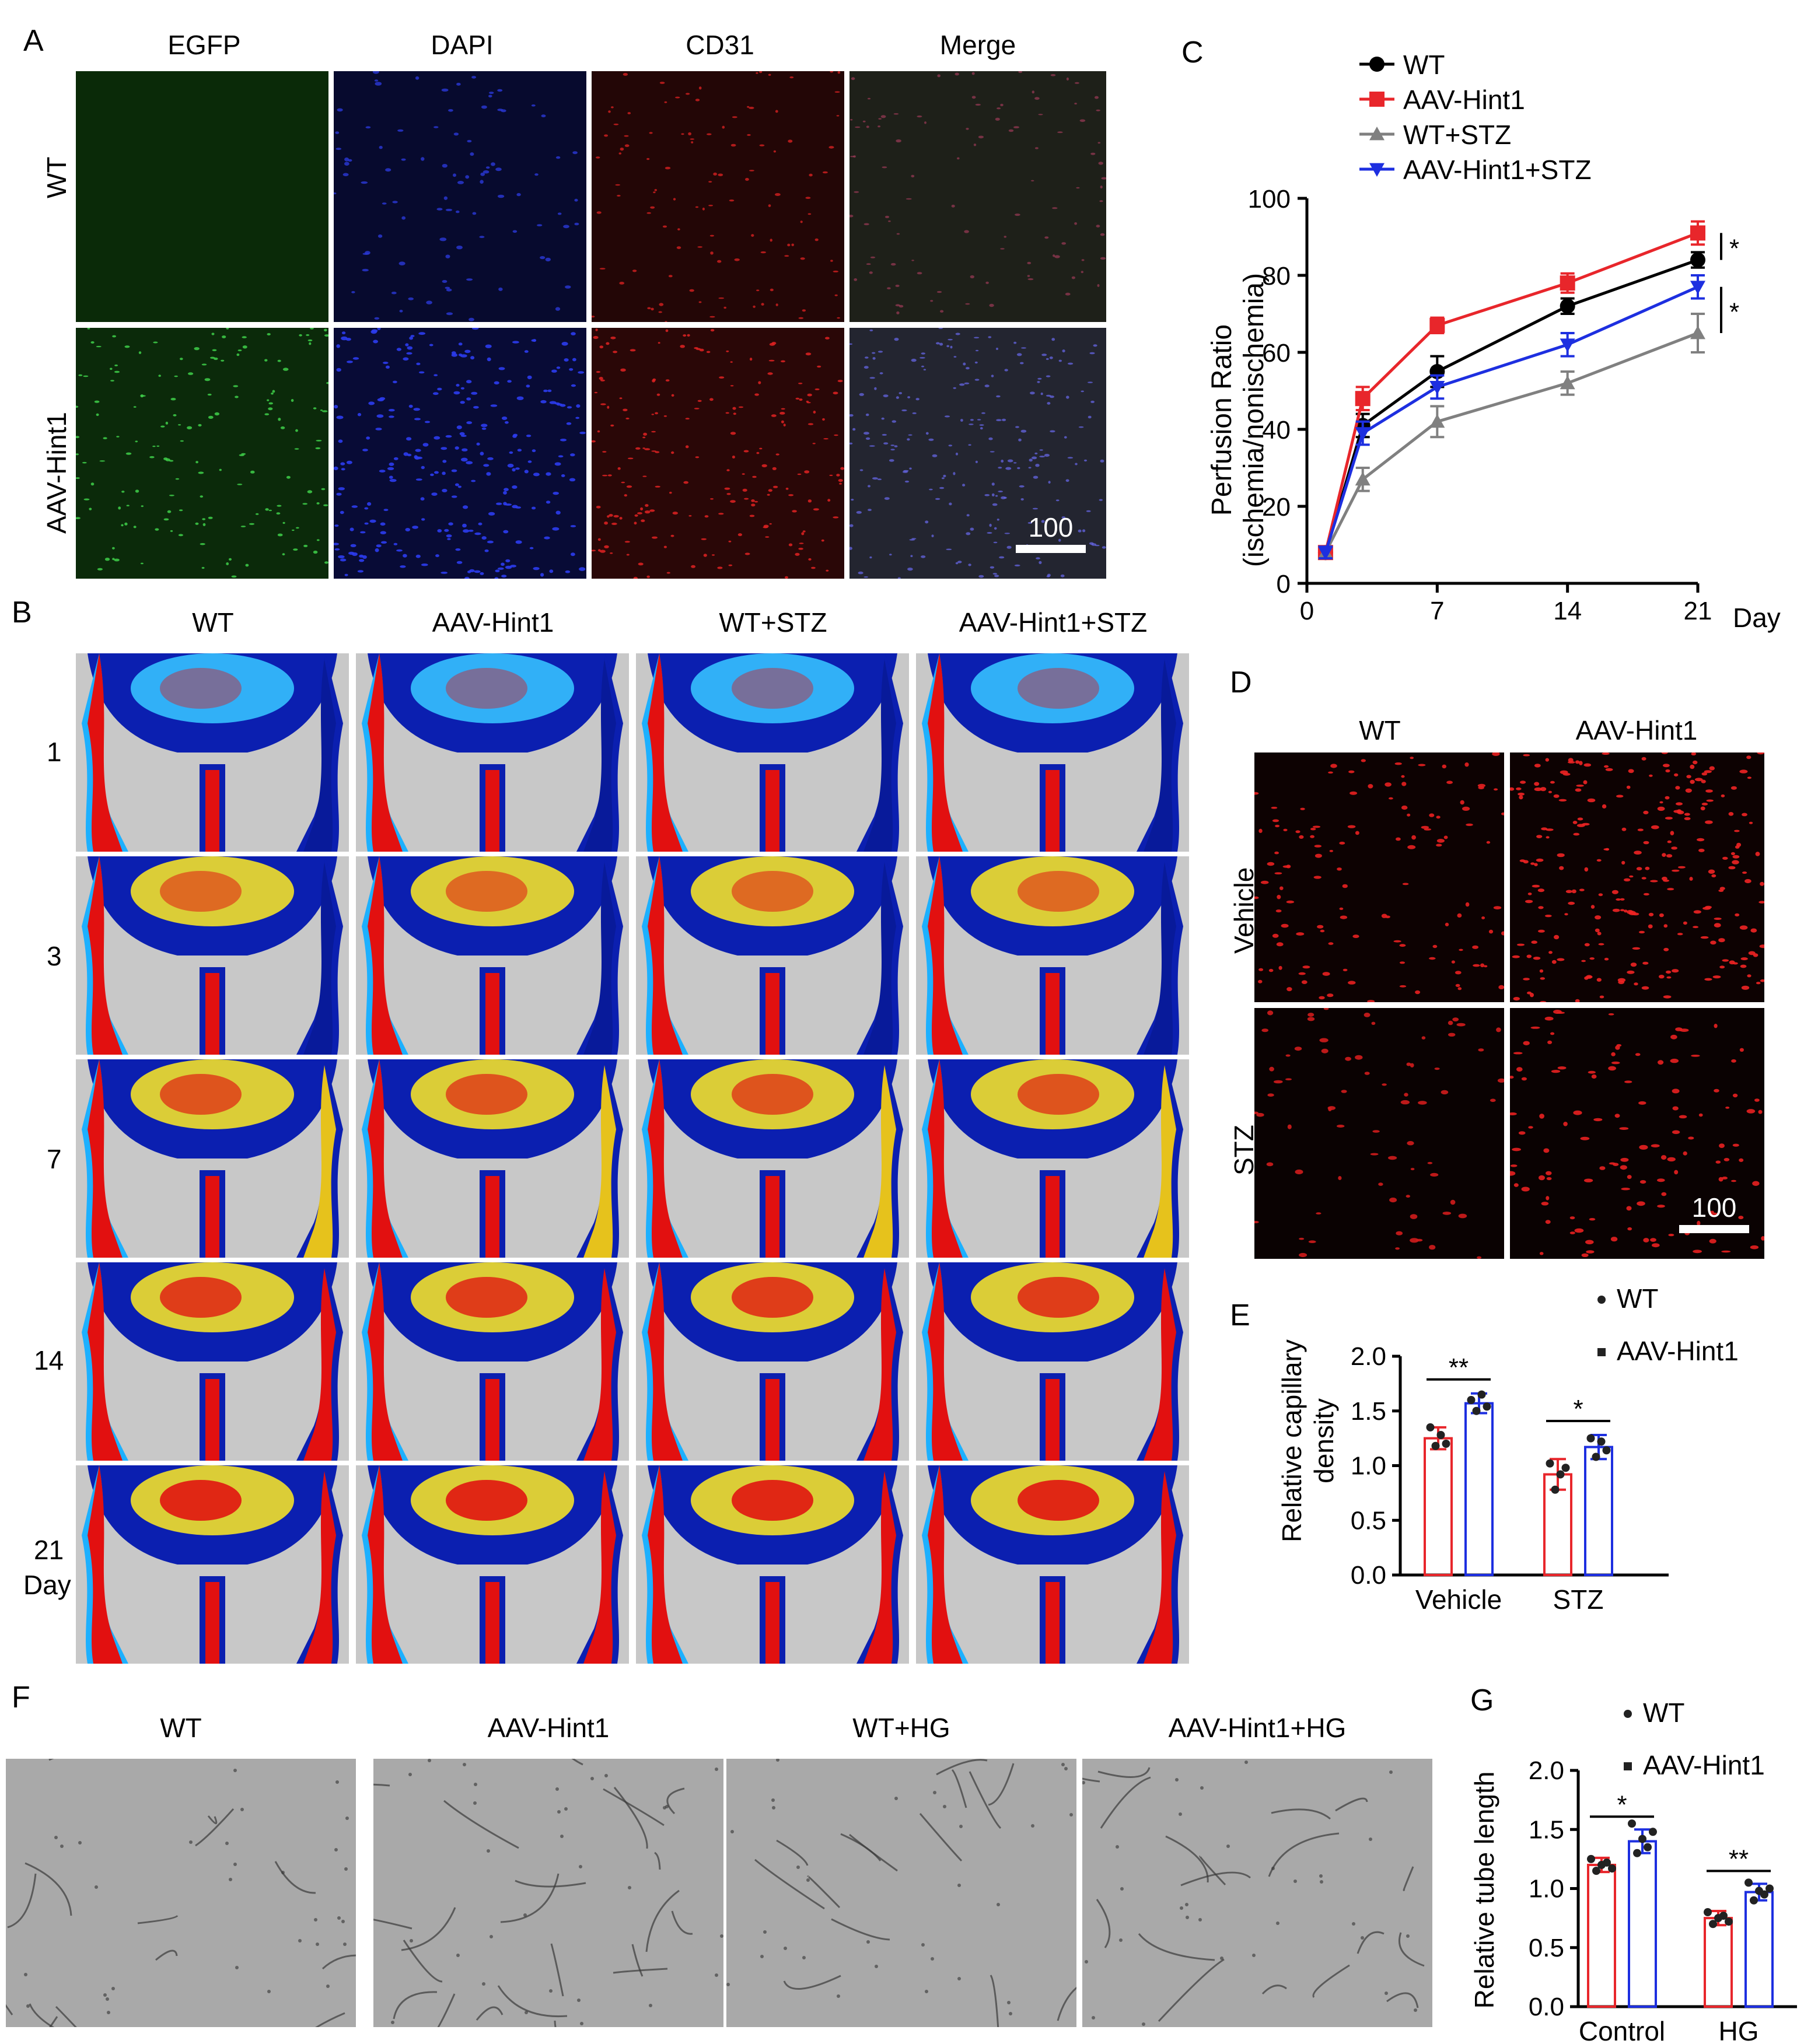 The image size is (1804, 2044). Describe the element at coordinates (773, 622) in the screenshot. I see `b-col-wt-stz: WT+STZ` at that location.